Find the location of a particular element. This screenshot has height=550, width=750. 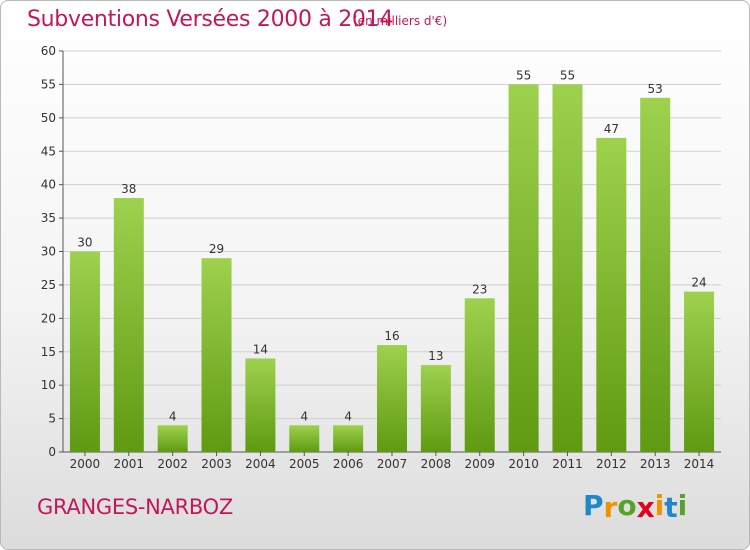

data-label-2005: 4 is located at coordinates (304, 416).